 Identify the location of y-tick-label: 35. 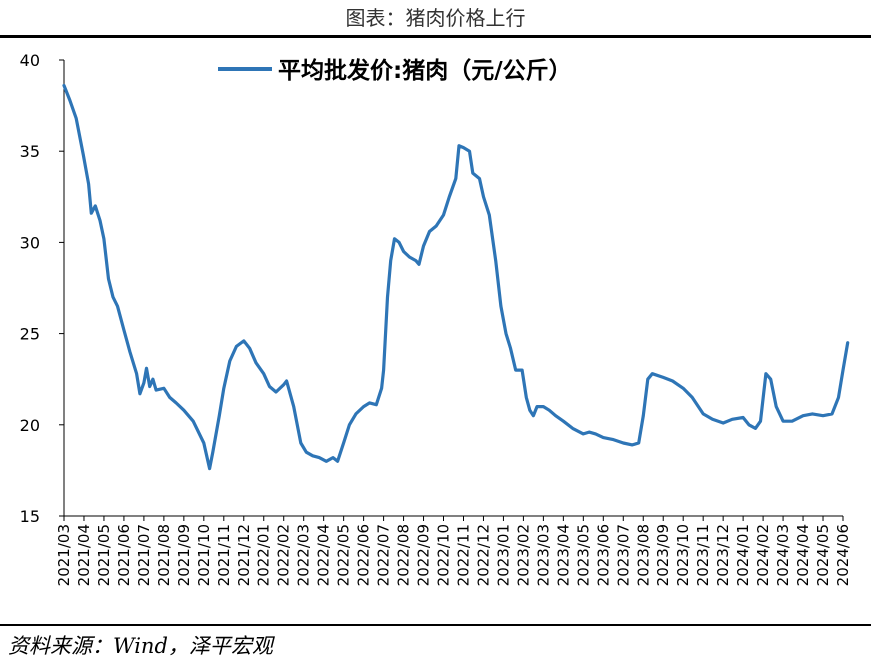
(30, 151).